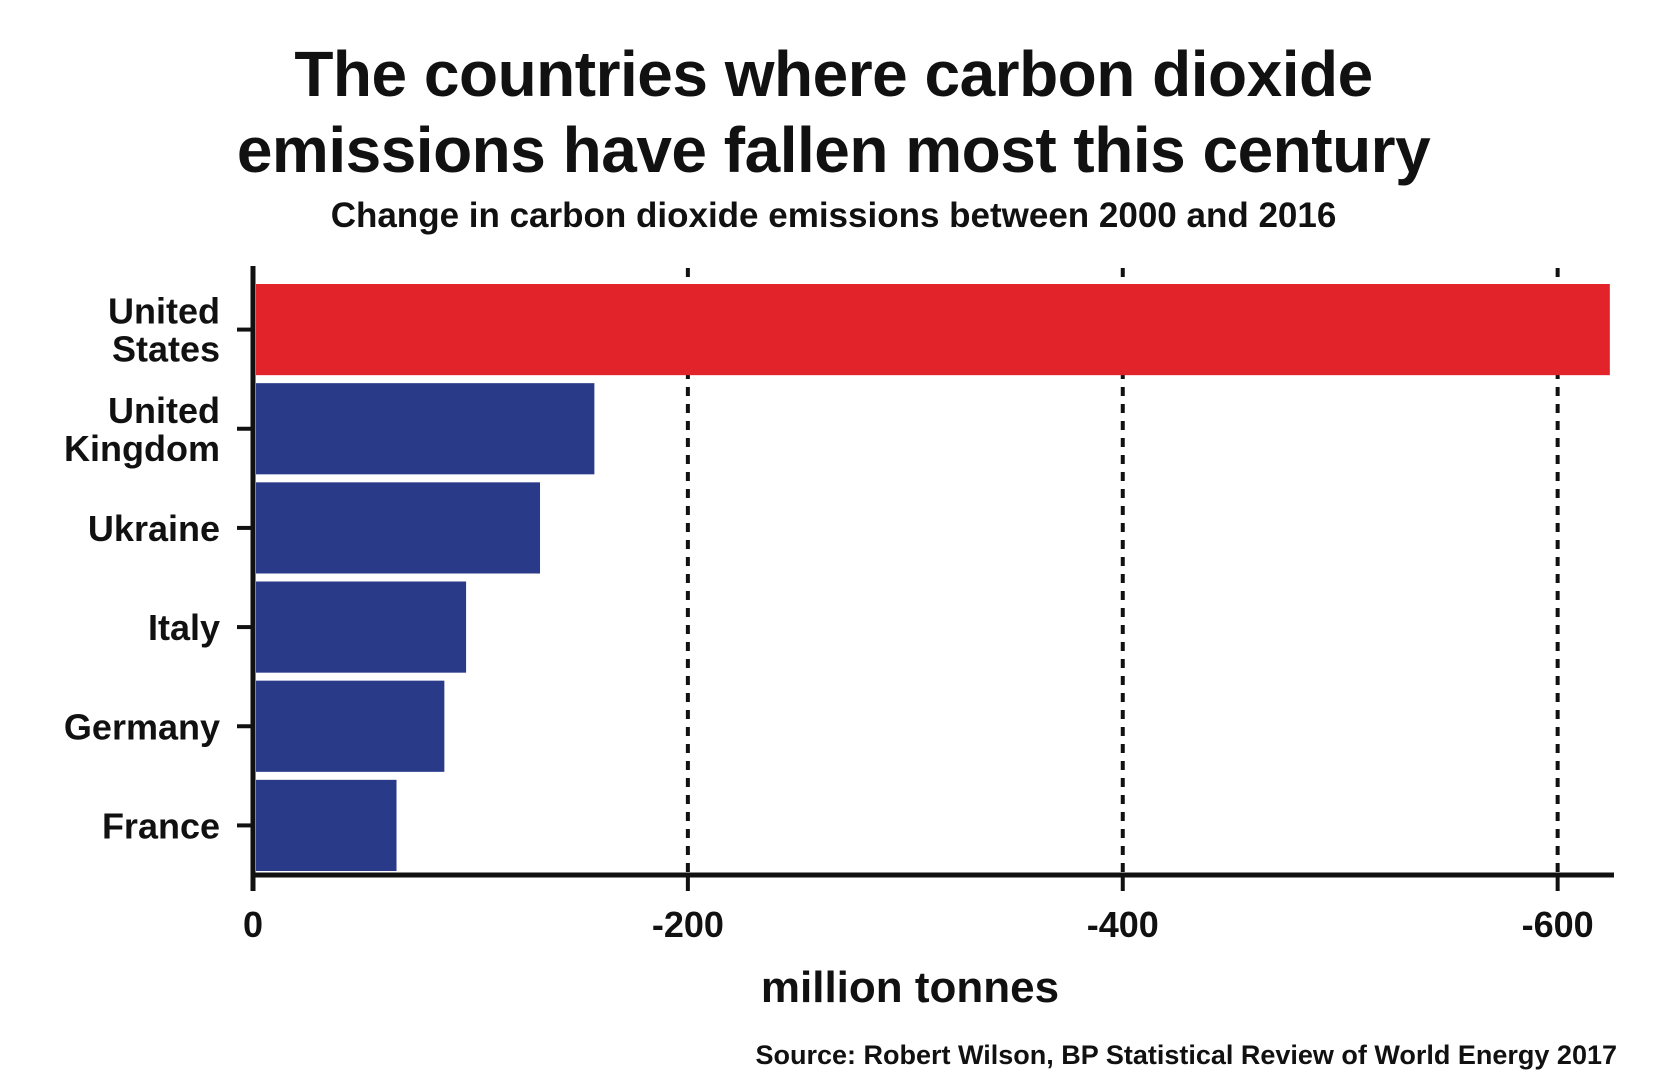 This screenshot has width=1667, height=1092. Describe the element at coordinates (253, 924) in the screenshot. I see `x-tick-label-0: 0` at that location.